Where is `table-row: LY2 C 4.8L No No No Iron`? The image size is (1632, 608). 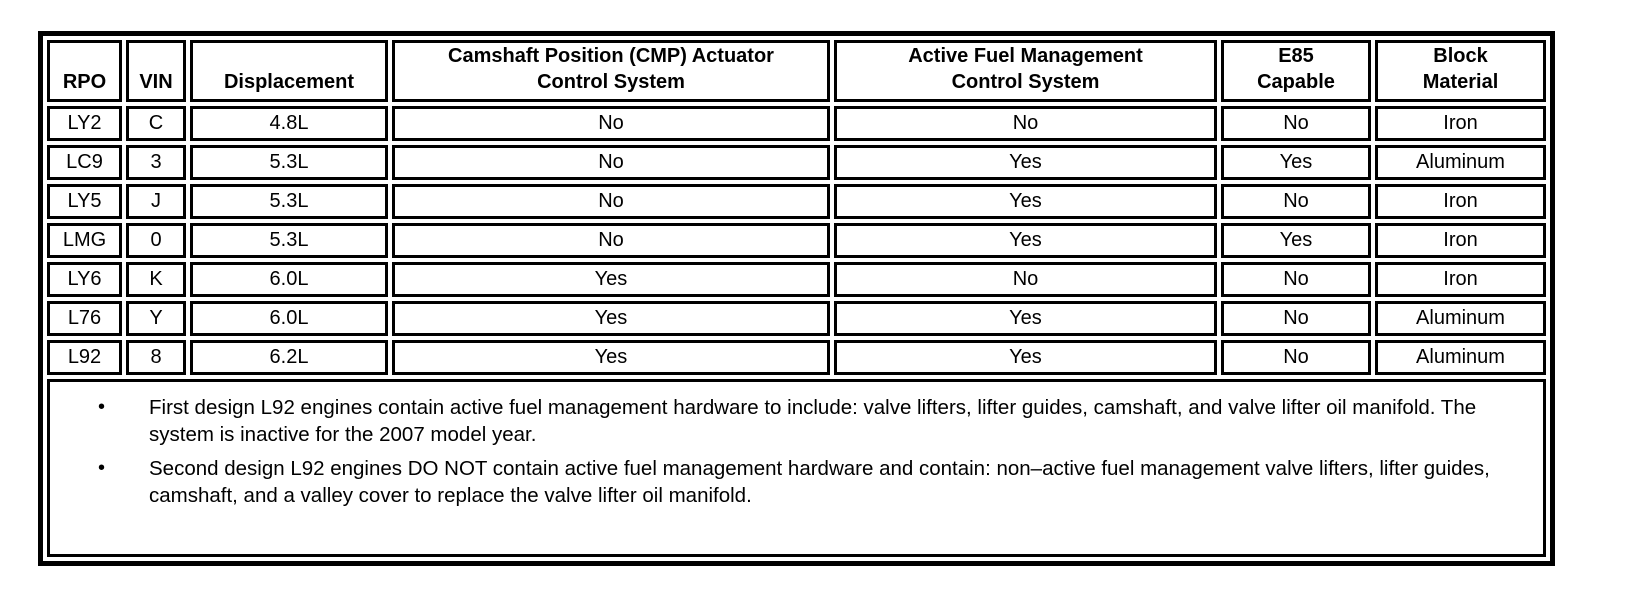 table-row: LY2 C 4.8L No No No Iron is located at coordinates (796, 123).